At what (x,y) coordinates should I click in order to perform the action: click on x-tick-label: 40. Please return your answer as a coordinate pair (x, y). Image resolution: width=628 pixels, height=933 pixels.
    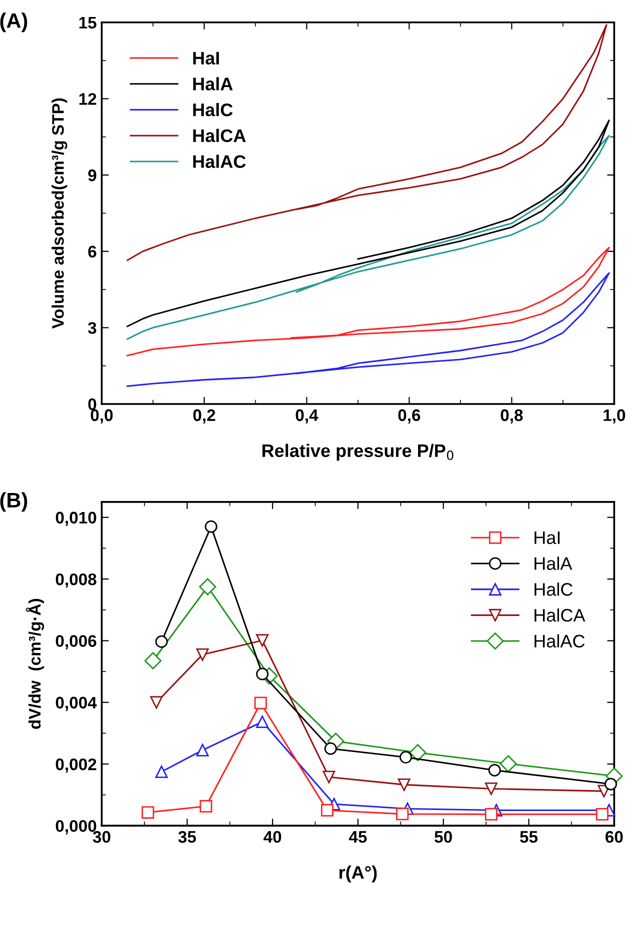
    Looking at the image, I should click on (273, 837).